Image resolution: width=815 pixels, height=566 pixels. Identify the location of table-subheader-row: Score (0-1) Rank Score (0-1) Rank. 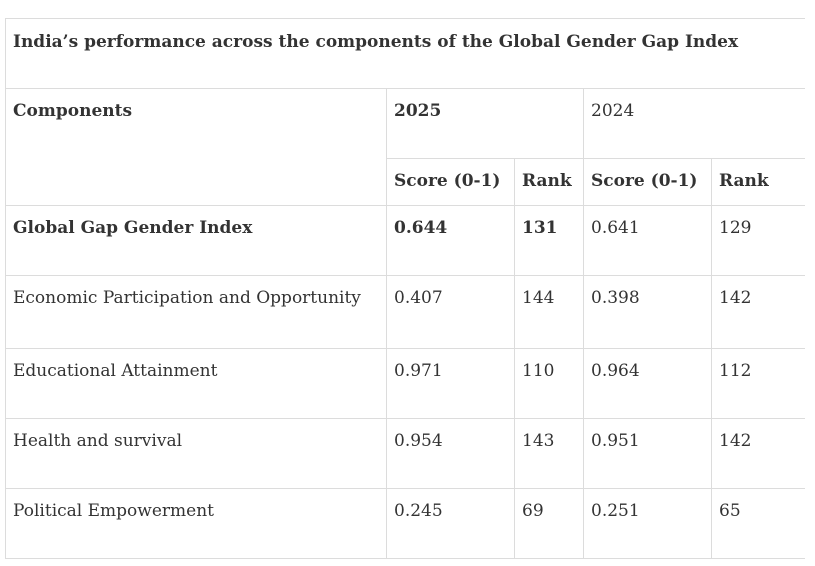
(405, 182).